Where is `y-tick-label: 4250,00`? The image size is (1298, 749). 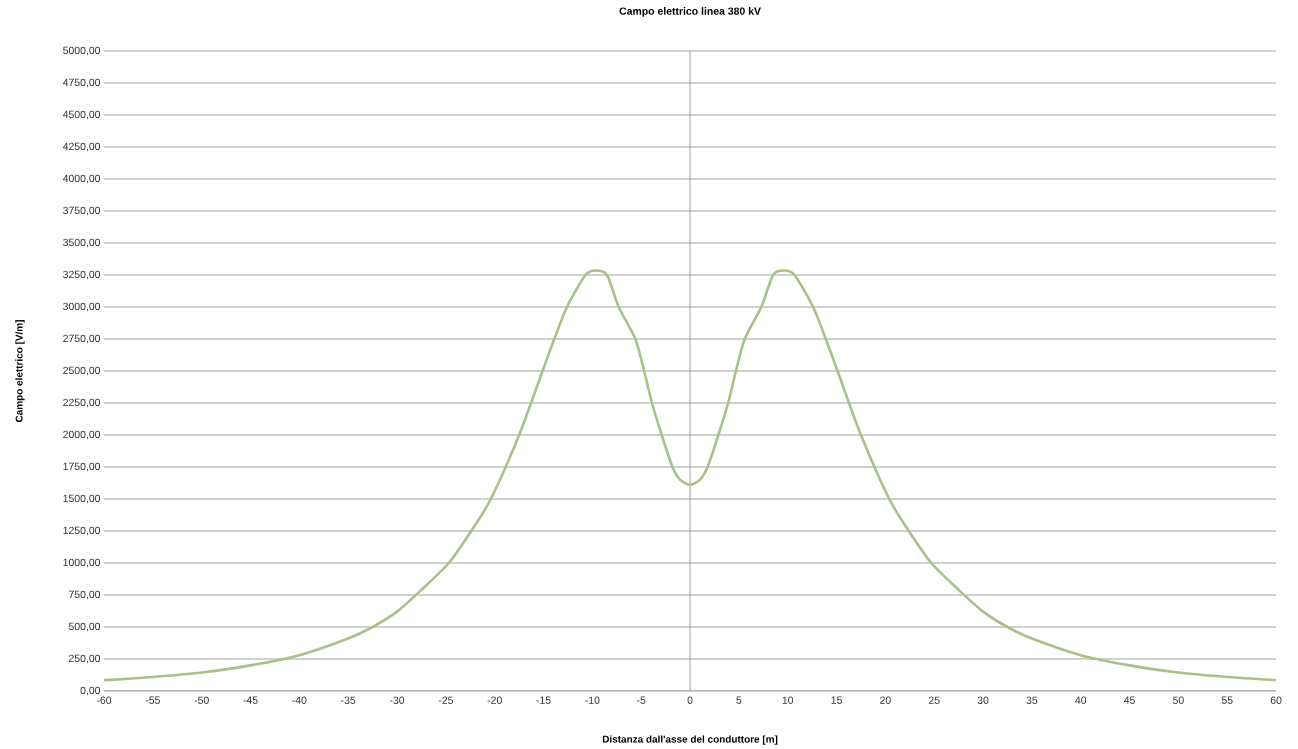
y-tick-label: 4250,00 is located at coordinates (81, 147).